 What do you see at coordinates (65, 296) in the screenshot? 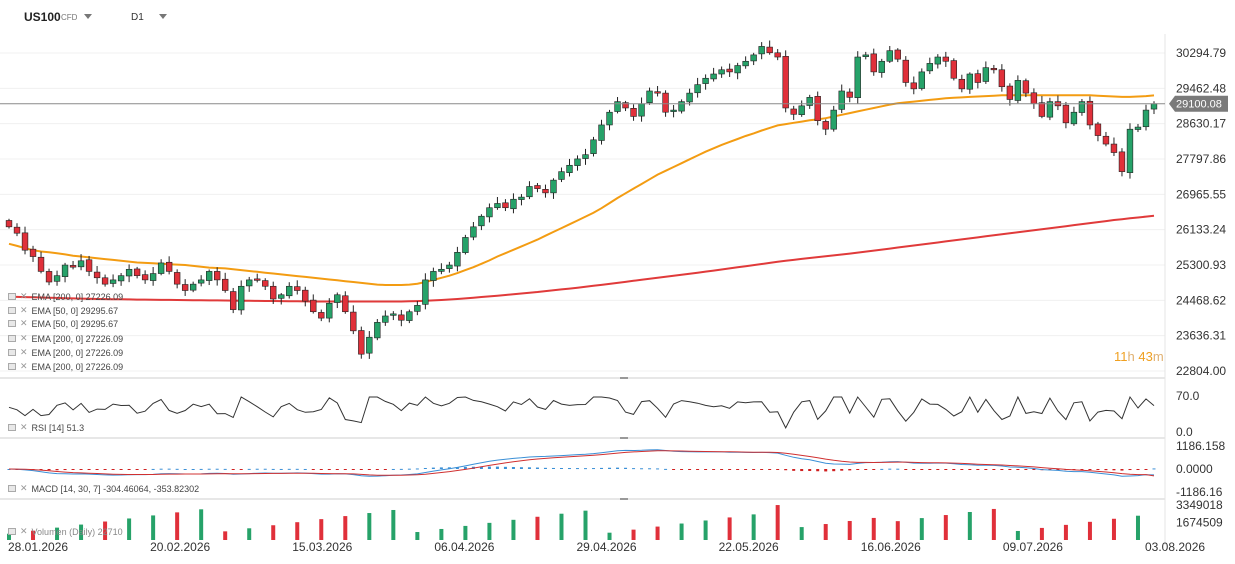
I see `indicator-label-1: ✕ EMA [200, 0] 27226.09` at bounding box center [65, 296].